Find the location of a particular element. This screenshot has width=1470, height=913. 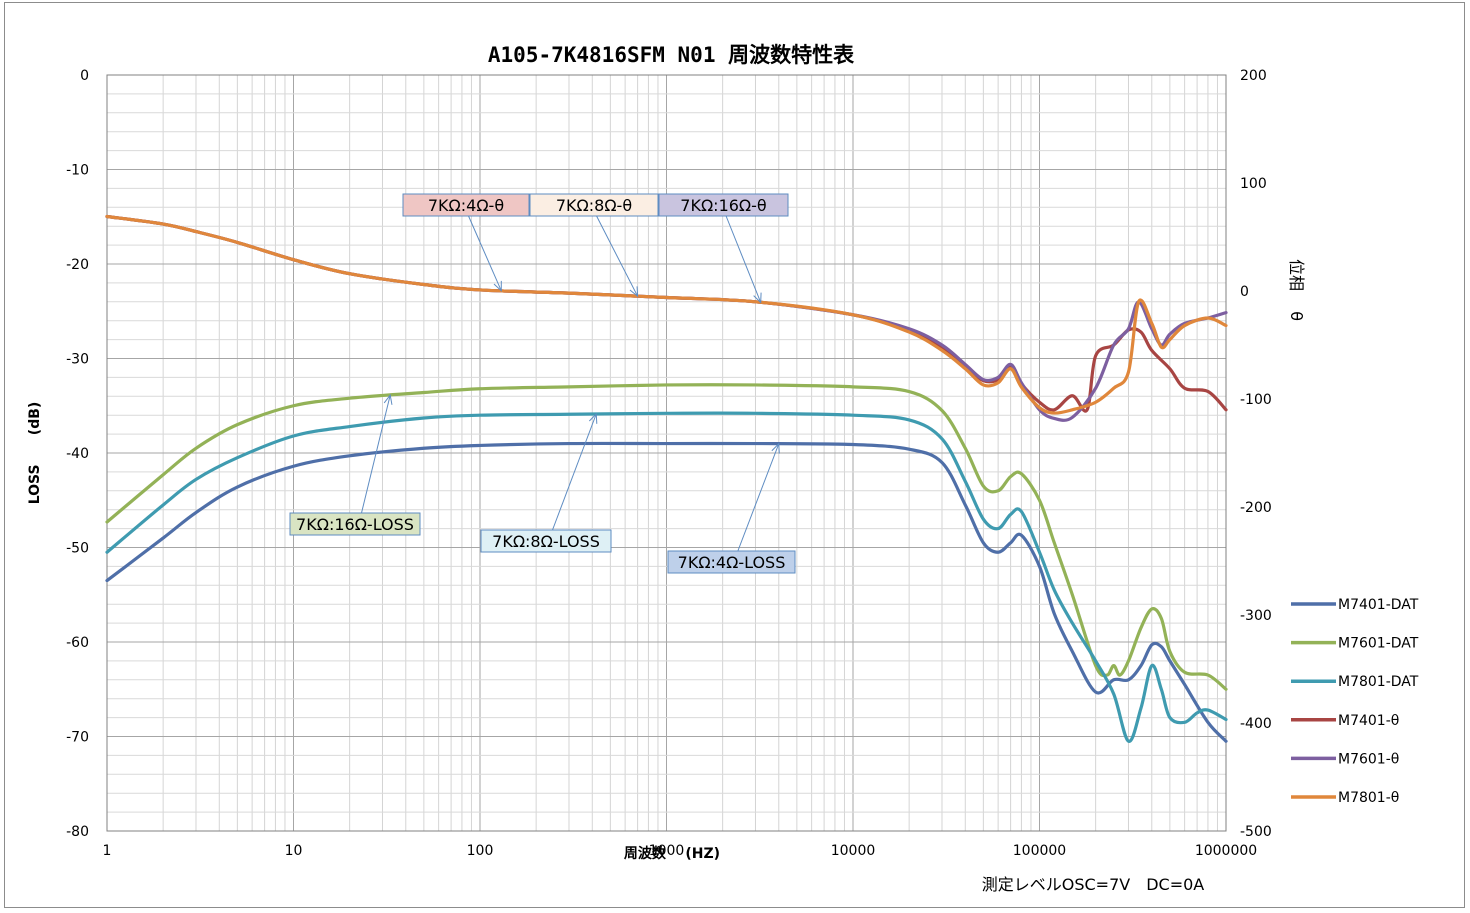

y2-tick-label: 200 is located at coordinates (1253, 76).